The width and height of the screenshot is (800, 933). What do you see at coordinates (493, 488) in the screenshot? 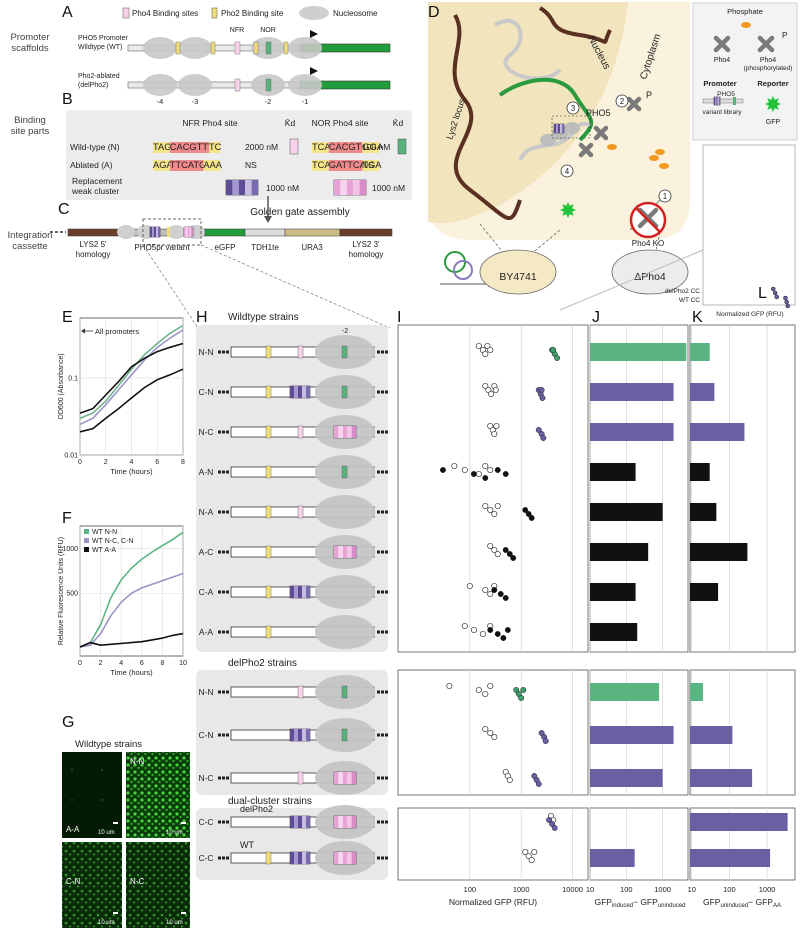
I see `panel-box` at bounding box center [493, 488].